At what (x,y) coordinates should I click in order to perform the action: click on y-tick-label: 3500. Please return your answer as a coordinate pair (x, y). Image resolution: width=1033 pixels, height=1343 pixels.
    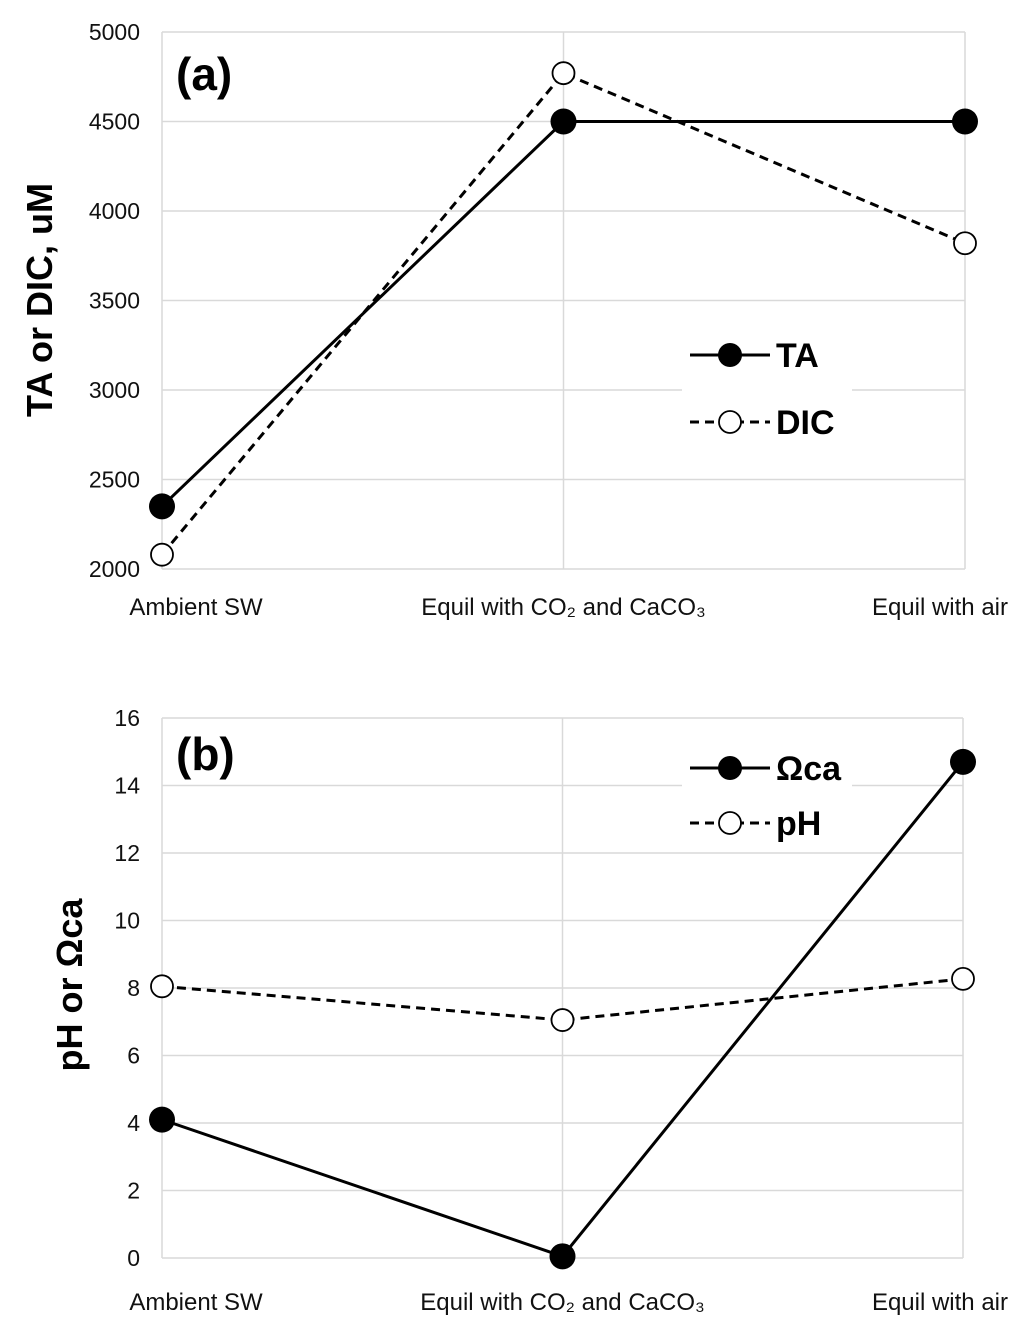
    Looking at the image, I should click on (114, 301).